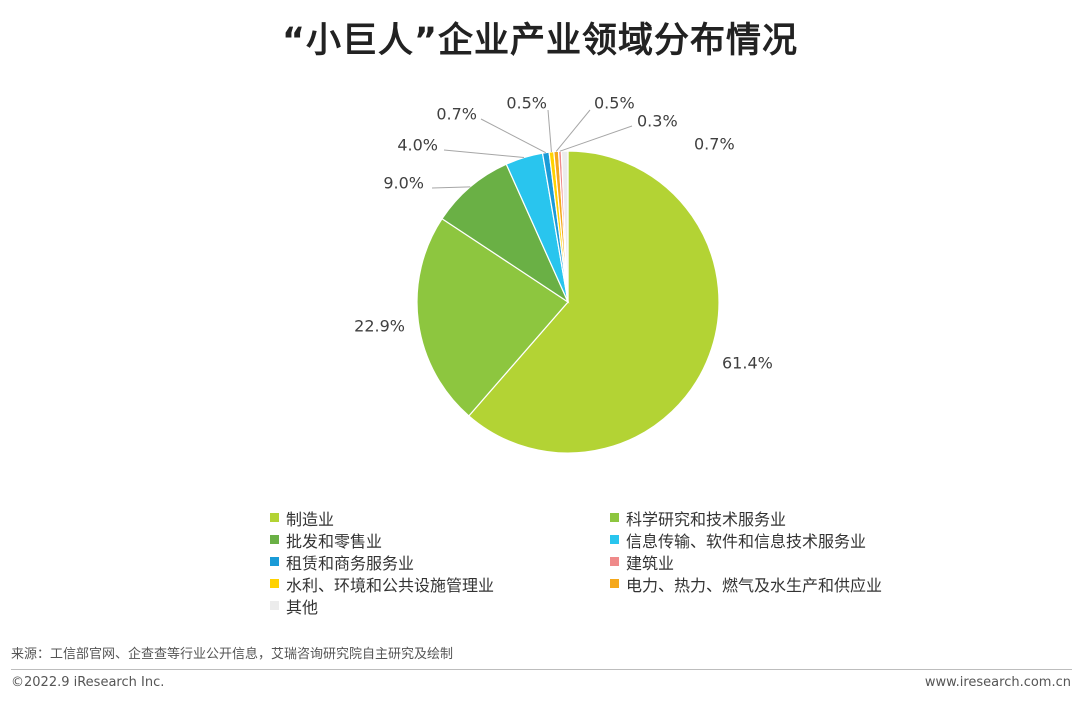  I want to click on data-label: 4.0%, so click(417, 145).